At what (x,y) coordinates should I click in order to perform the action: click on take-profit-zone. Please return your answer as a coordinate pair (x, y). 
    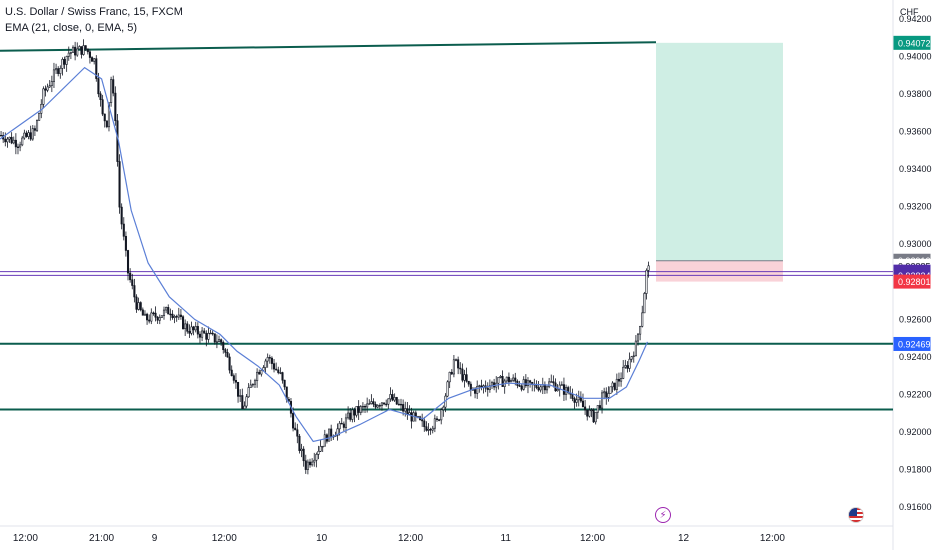
    Looking at the image, I should click on (719, 151).